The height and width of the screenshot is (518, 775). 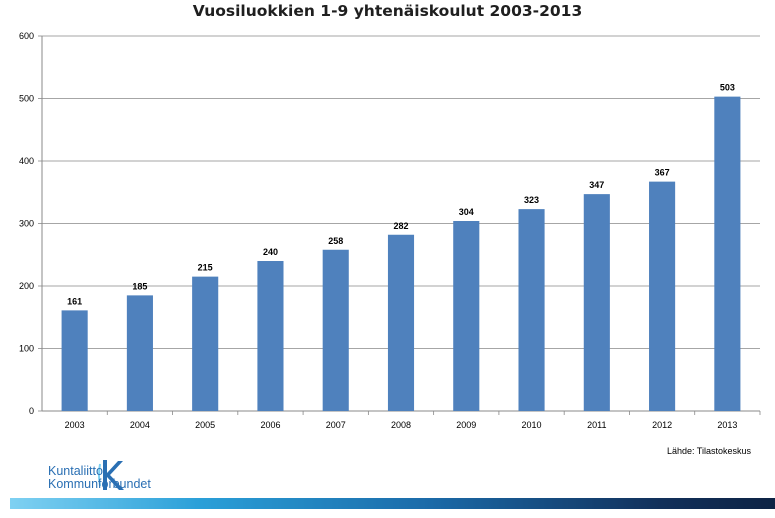 What do you see at coordinates (400, 226) in the screenshot?
I see `data-label: 282` at bounding box center [400, 226].